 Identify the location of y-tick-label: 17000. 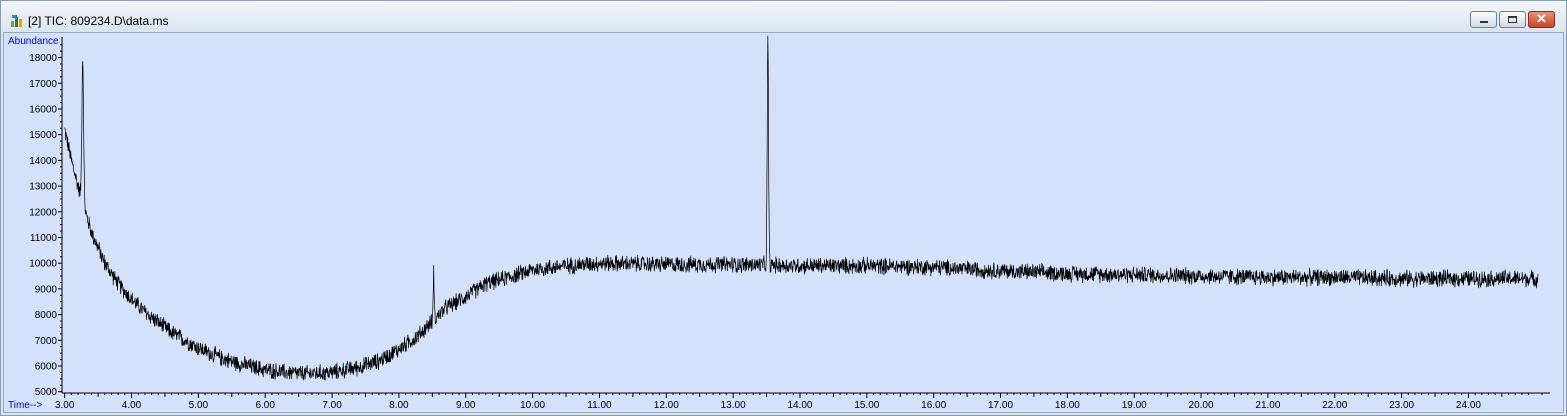
(43, 84).